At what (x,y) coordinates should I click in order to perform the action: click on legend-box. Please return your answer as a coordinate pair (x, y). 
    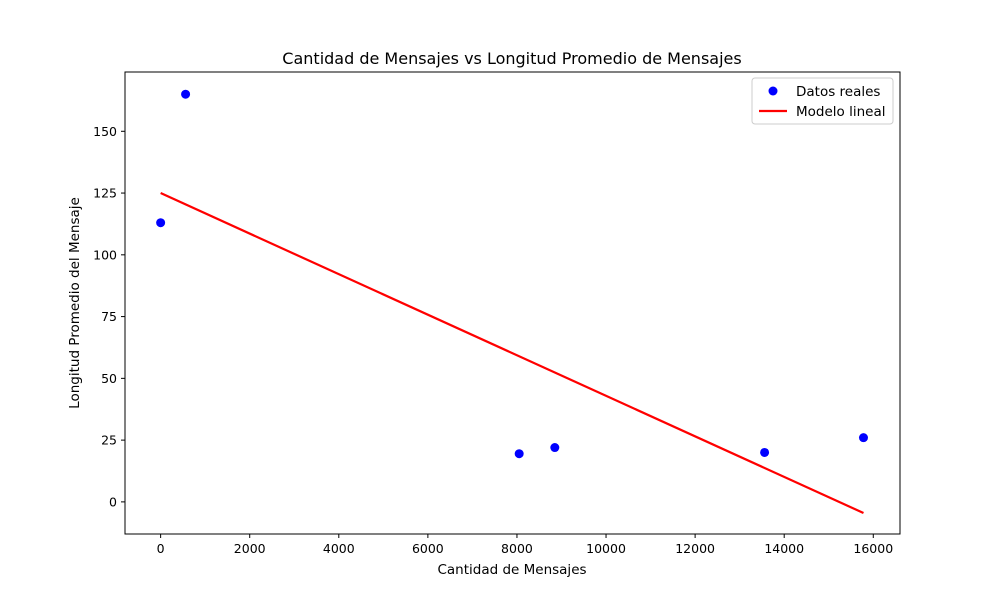
    Looking at the image, I should click on (822, 101).